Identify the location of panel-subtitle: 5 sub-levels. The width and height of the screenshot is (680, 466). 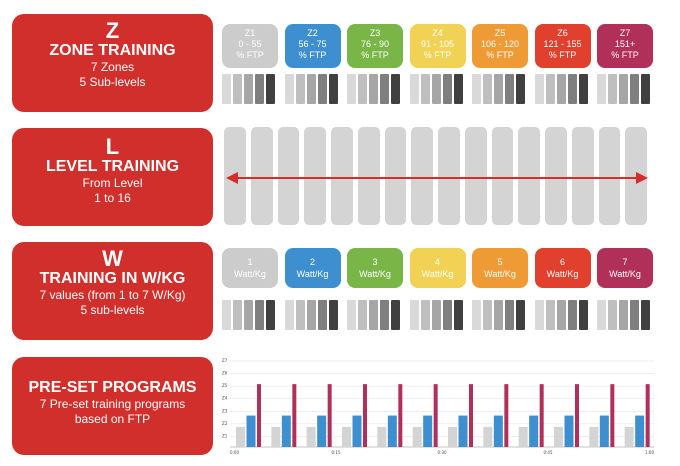
(112, 310).